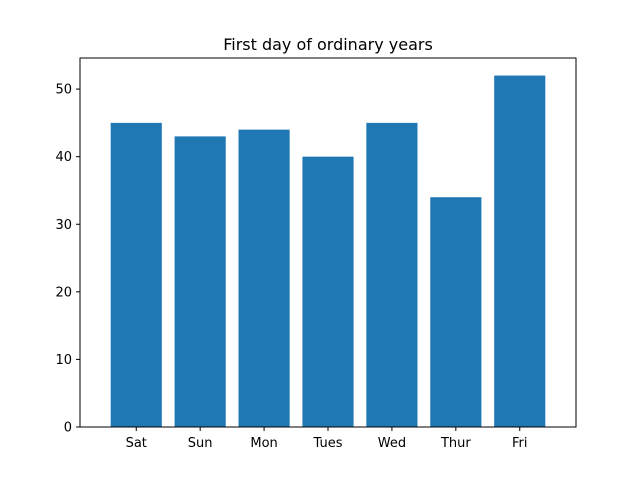 This screenshot has width=640, height=480. What do you see at coordinates (456, 312) in the screenshot?
I see `bar-thur` at bounding box center [456, 312].